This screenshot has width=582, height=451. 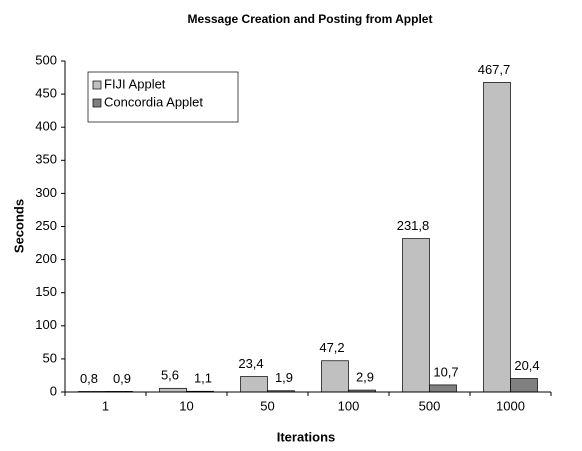 I want to click on legend-box, so click(x=163, y=97).